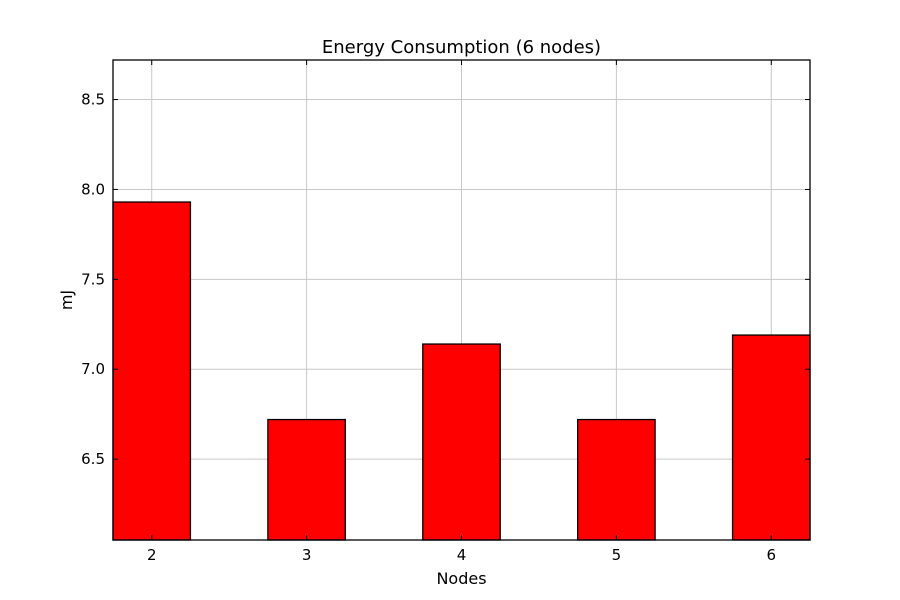 This screenshot has height=600, width=900. What do you see at coordinates (461, 578) in the screenshot?
I see `x-axis-label: Nodes` at bounding box center [461, 578].